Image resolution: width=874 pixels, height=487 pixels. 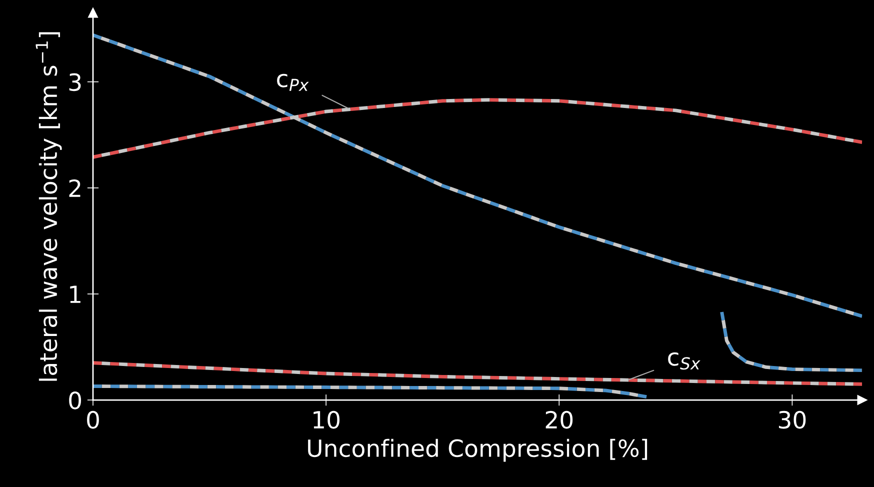 I want to click on y-tick-label: 0, so click(x=75, y=400).